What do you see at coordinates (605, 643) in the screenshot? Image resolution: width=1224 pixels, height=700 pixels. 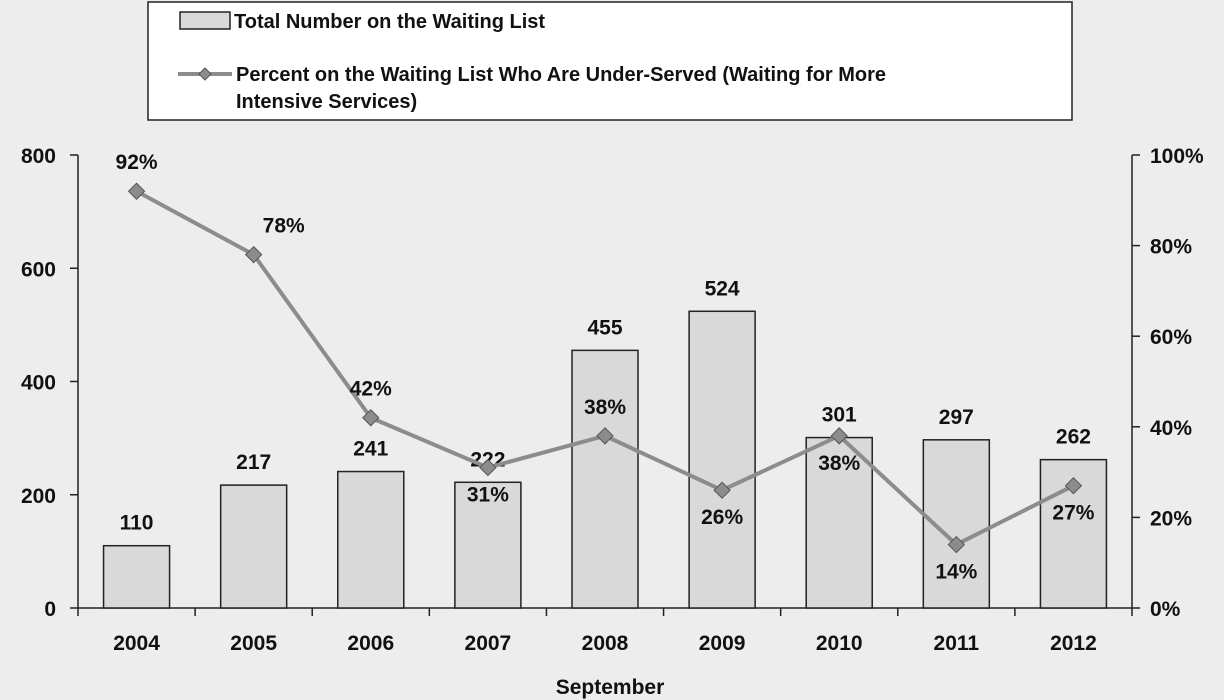 I see `x-tick-label: 2008` at bounding box center [605, 643].